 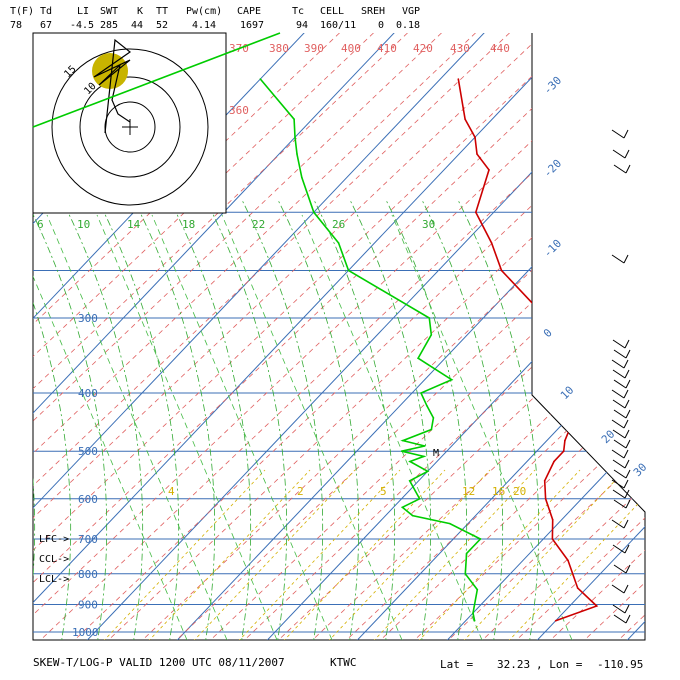 What do you see at coordinates (383, 491) in the screenshot?
I see `mixing-ratio-lower-label: 5` at bounding box center [383, 491].